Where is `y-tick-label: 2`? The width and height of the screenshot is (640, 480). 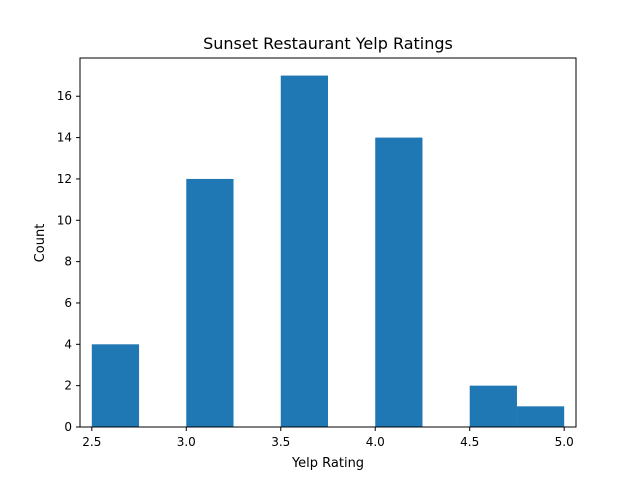 y-tick-label: 2 is located at coordinates (68, 386).